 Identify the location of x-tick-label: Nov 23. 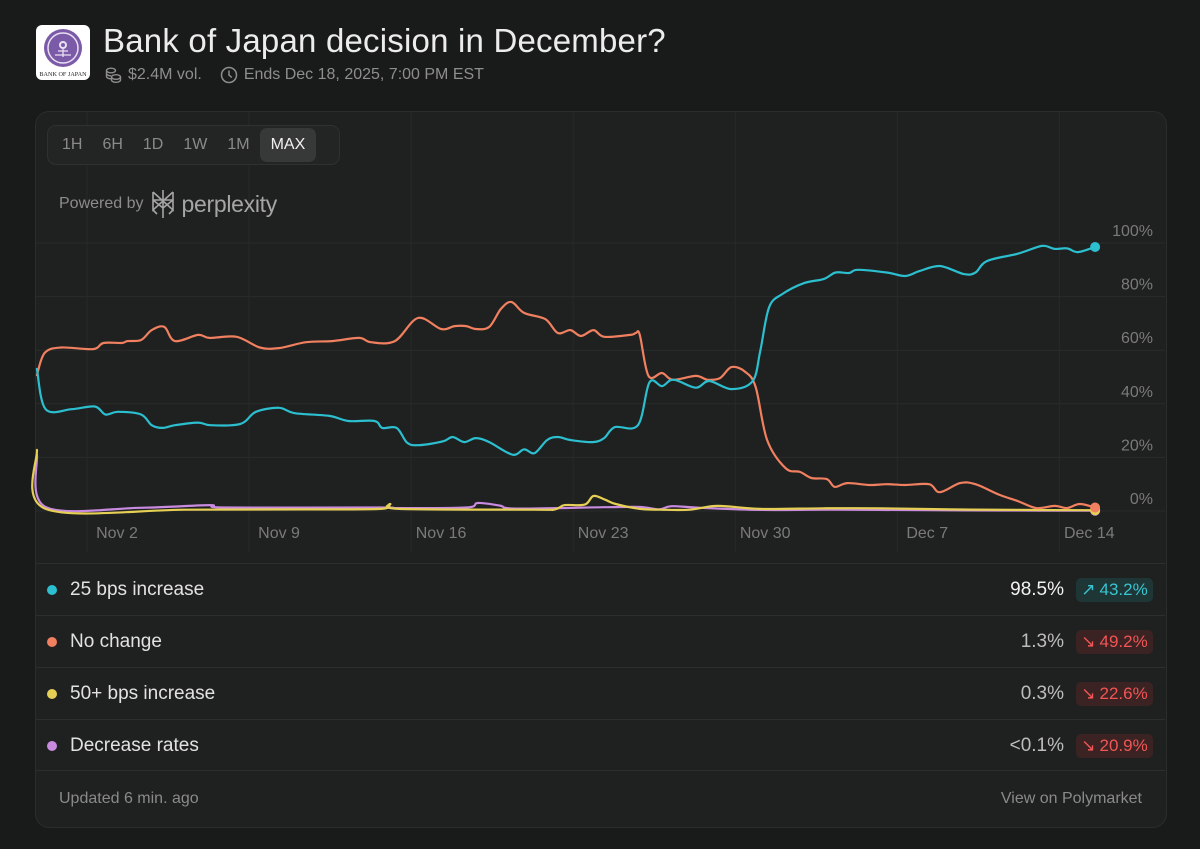
(603, 533).